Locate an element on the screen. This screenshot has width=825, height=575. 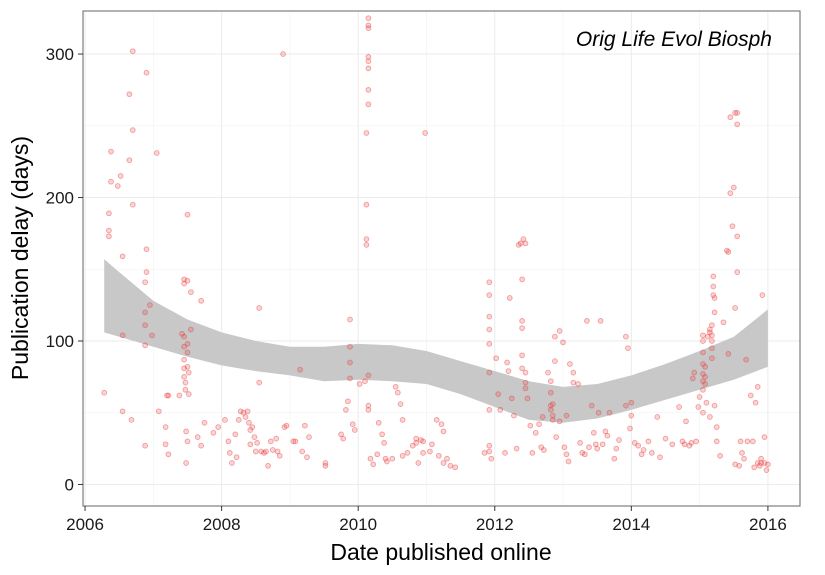
y-axis-ticks: 0 100 200 300 is located at coordinates (64, 269).